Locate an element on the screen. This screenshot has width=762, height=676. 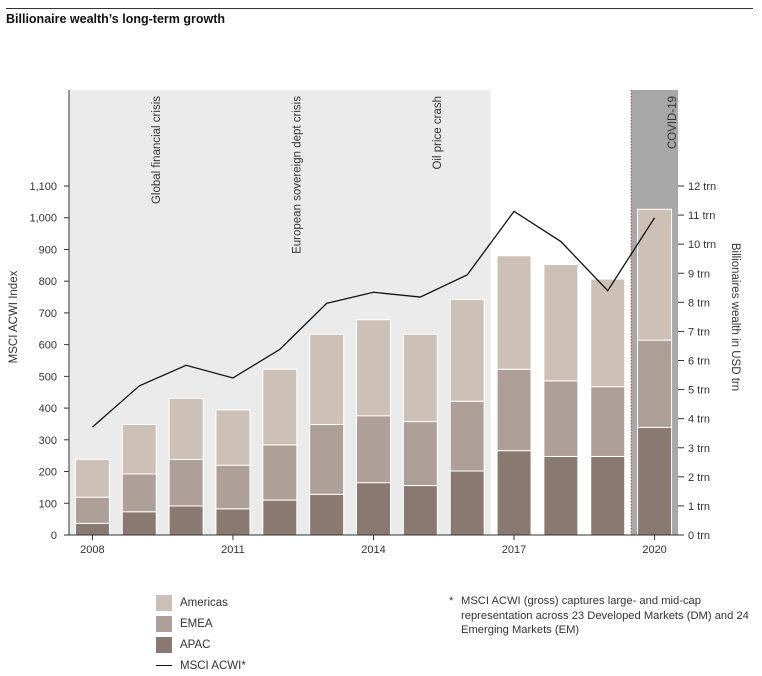
bar-emea-2016 is located at coordinates (467, 436).